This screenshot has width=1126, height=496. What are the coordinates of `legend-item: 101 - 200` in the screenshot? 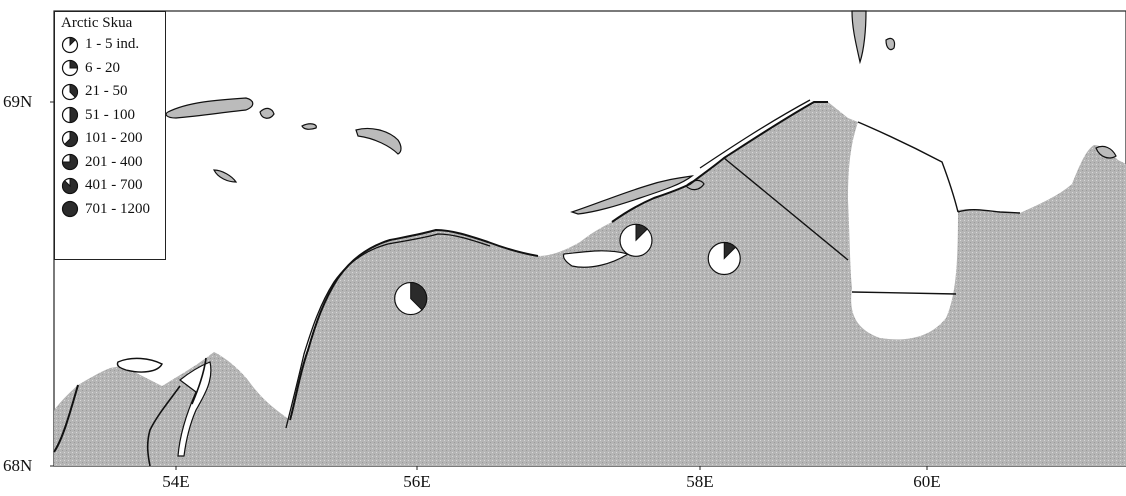 It's located at (113, 139).